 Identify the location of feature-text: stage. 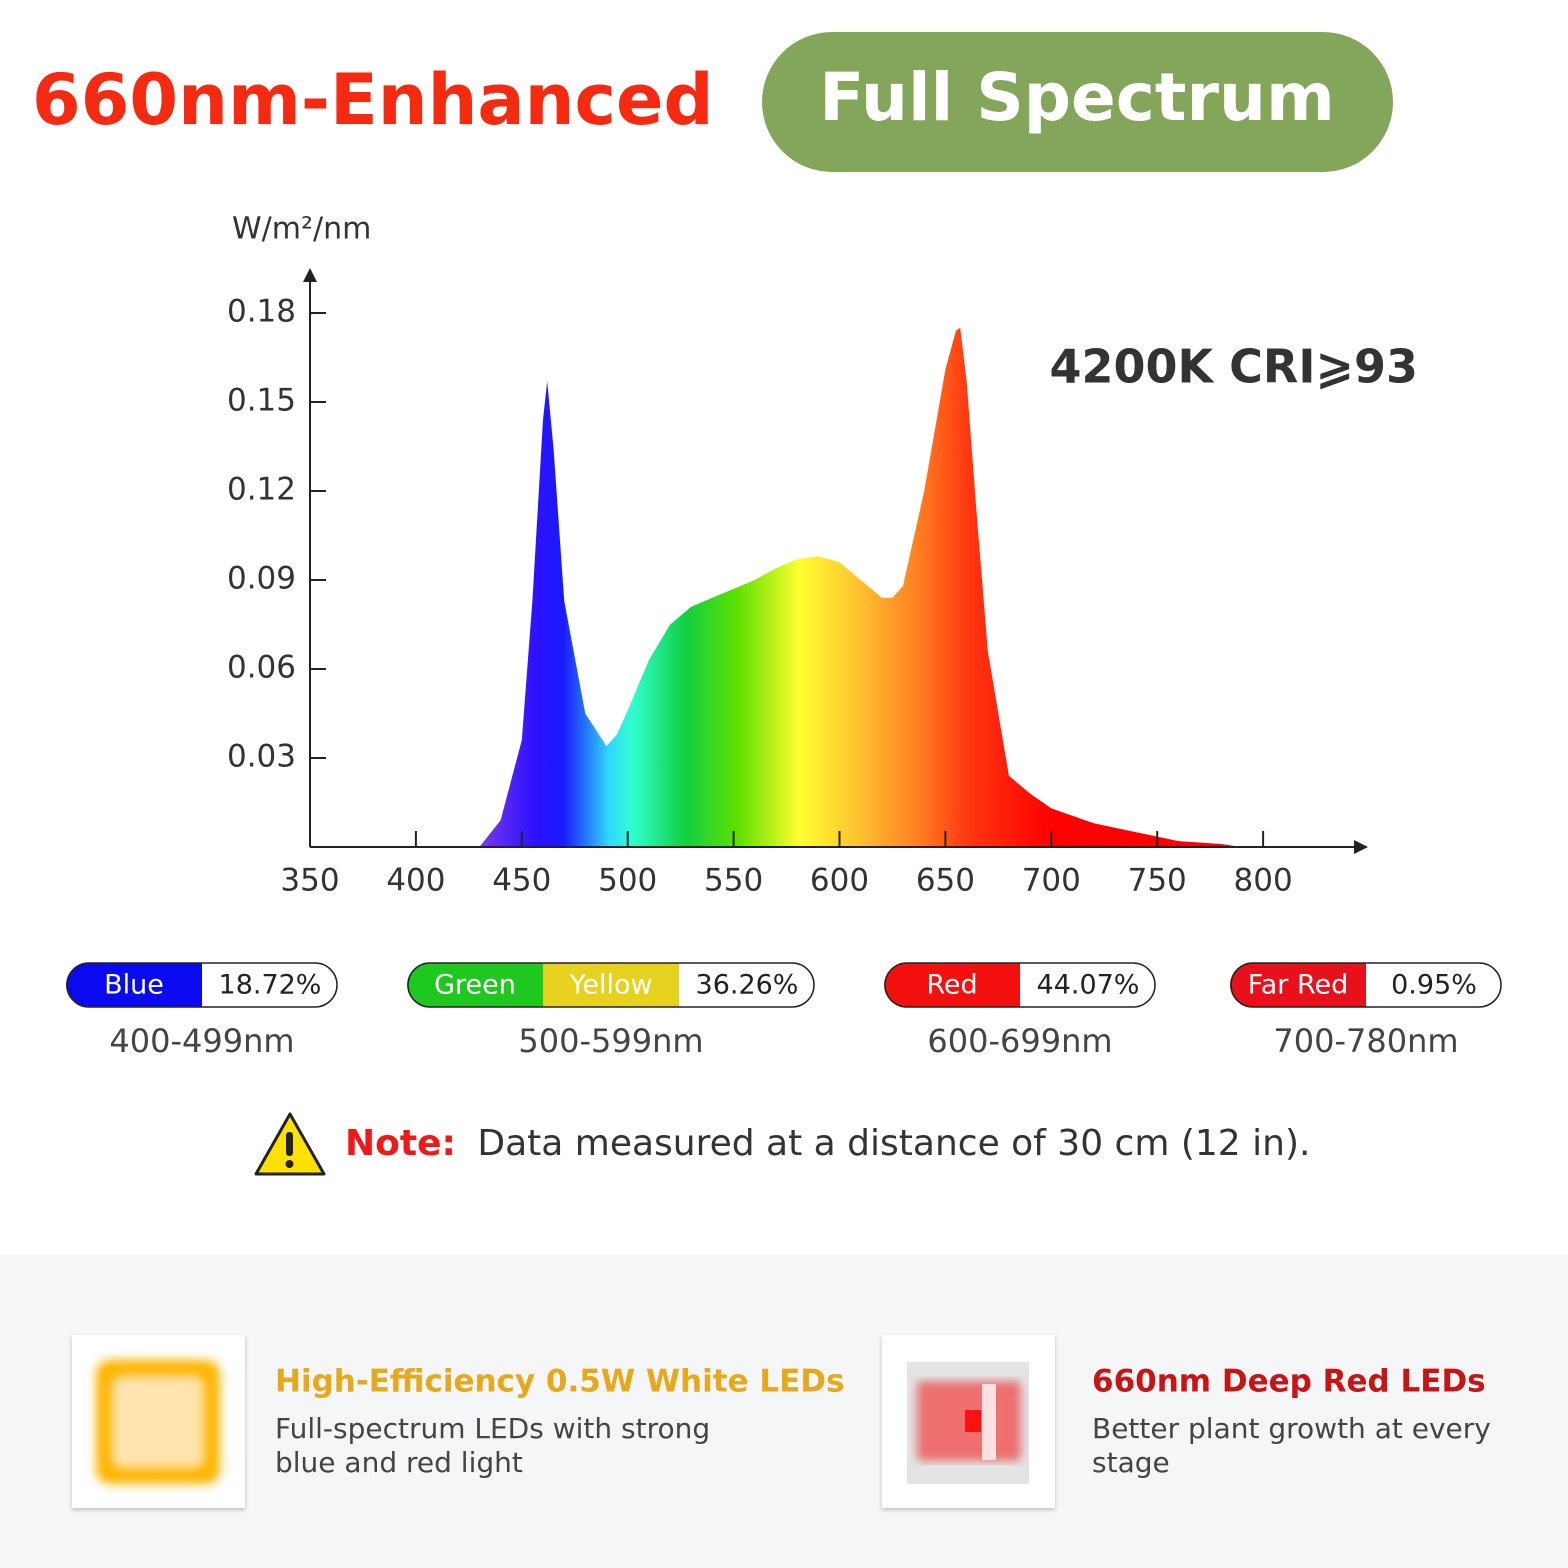
(1131, 1462).